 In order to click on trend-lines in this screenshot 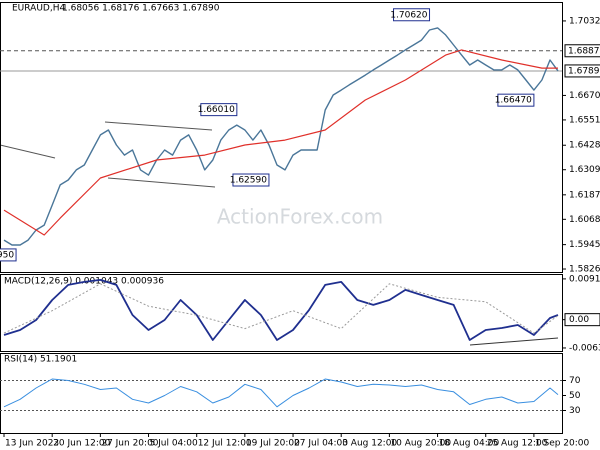, I will do `click(108, 154)`.